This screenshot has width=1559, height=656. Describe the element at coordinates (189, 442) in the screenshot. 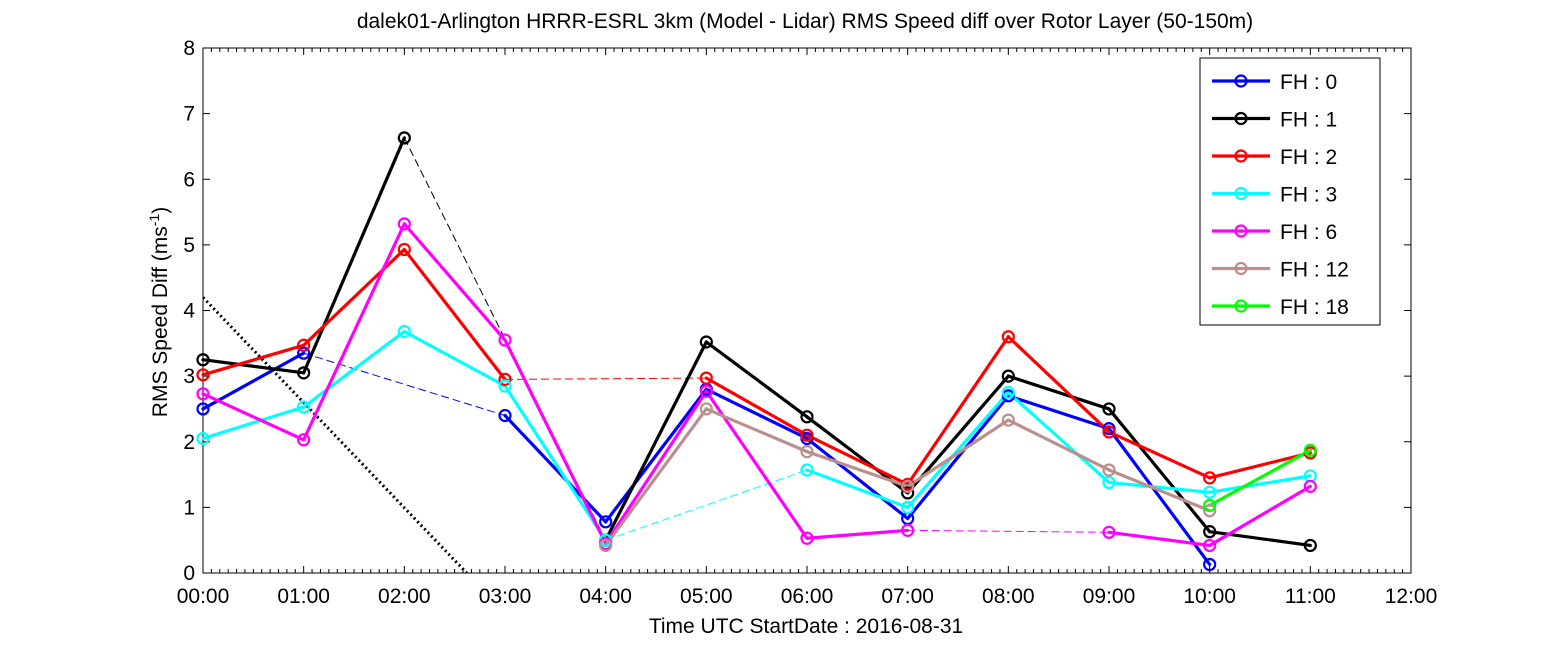

I see `y-tick-label: 2` at that location.